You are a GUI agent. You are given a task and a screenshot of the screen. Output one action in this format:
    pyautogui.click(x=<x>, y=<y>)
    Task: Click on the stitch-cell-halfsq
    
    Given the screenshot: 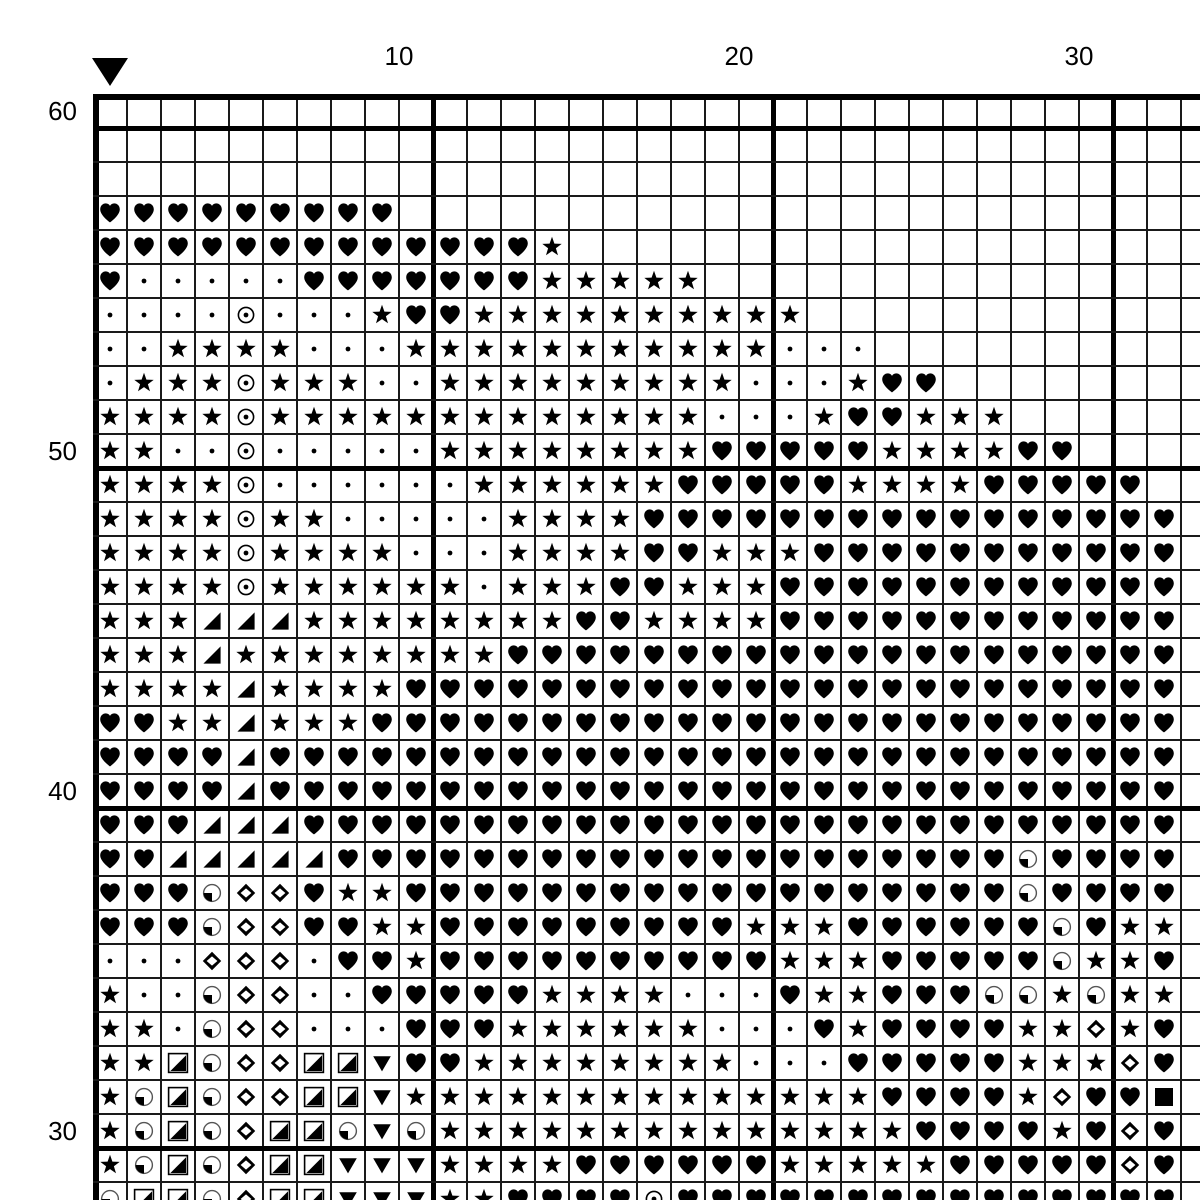 What is the action you would take?
    pyautogui.click(x=348, y=1063)
    